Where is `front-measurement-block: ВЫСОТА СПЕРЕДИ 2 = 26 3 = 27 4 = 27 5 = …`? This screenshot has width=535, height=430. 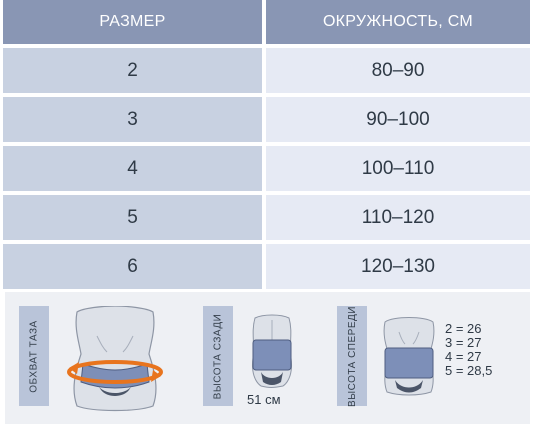
front-measurement-block: ВЫСОТА СПЕРЕДИ 2 = 26 3 = 27 4 = 27 5 = … is located at coordinates (432, 361).